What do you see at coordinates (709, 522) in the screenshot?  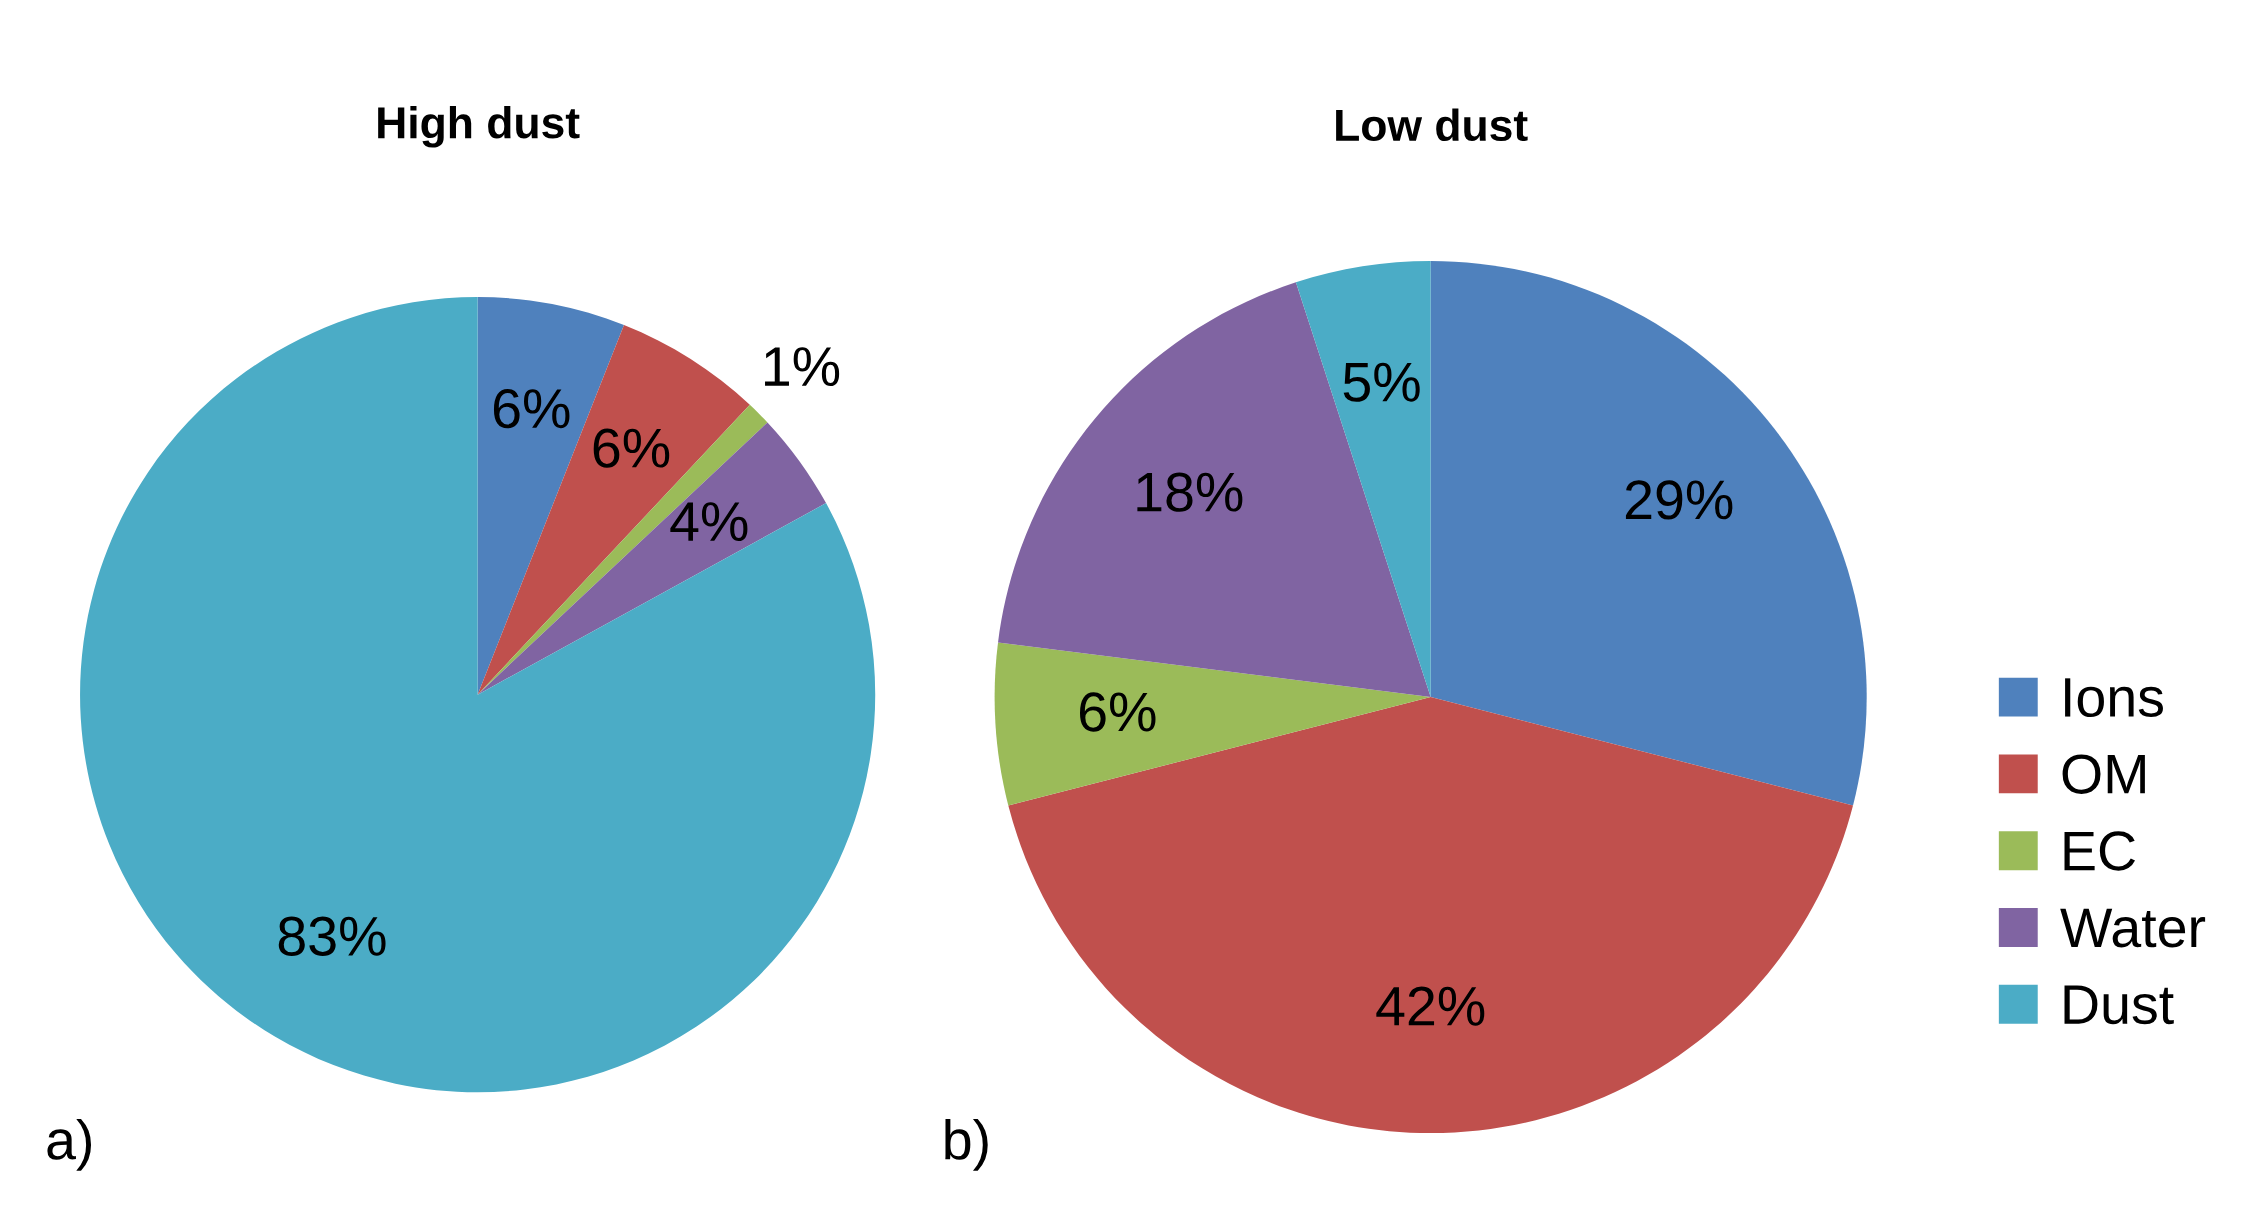 I see `data-label: 4%` at bounding box center [709, 522].